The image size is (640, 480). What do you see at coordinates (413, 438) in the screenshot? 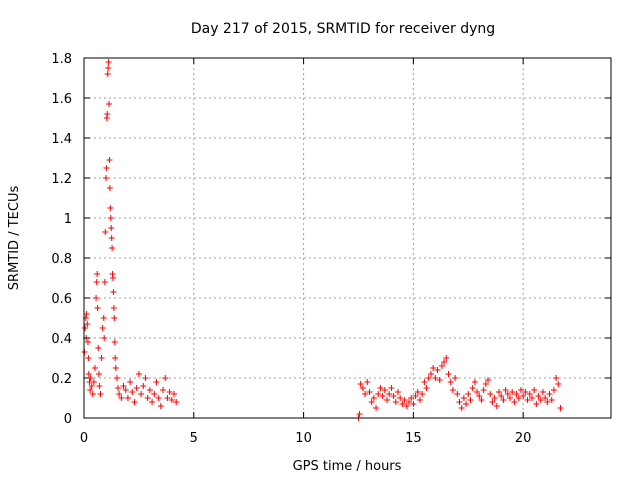
I see `x-tick-label: 15` at bounding box center [413, 438].